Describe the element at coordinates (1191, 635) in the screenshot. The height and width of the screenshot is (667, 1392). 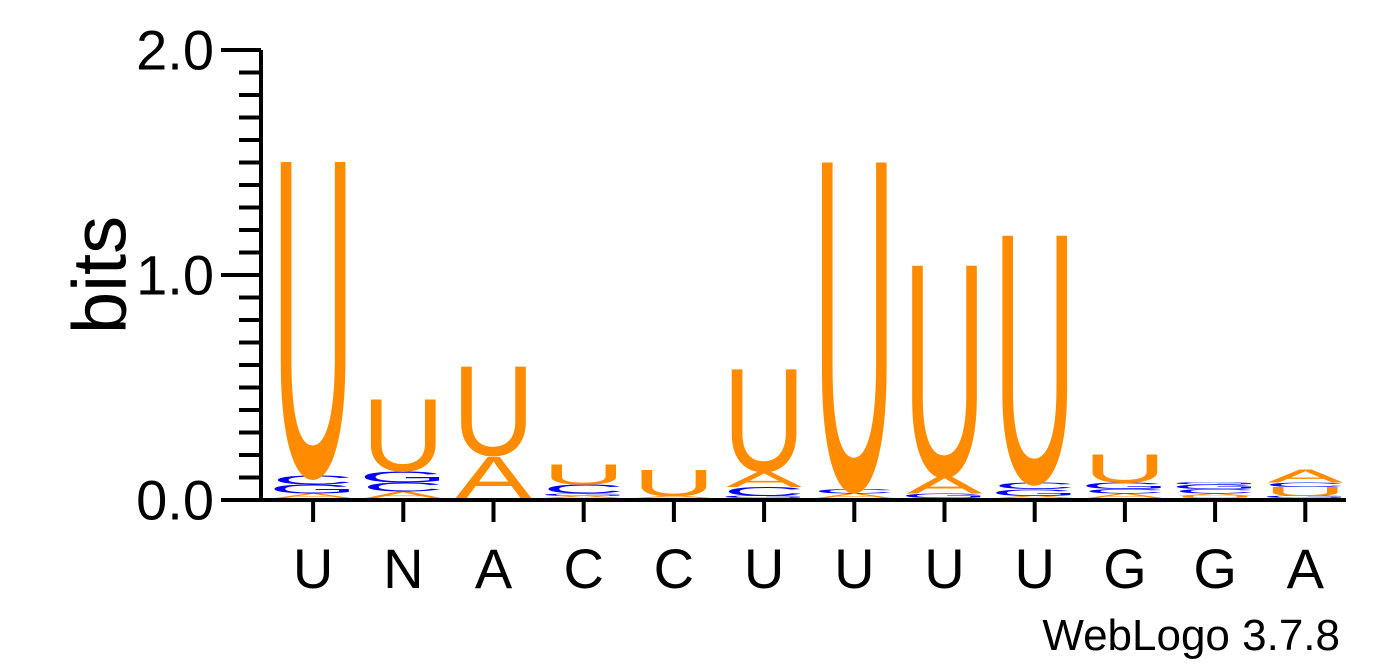
I see `weblogo-credit: WebLogo 3.7.8` at that location.